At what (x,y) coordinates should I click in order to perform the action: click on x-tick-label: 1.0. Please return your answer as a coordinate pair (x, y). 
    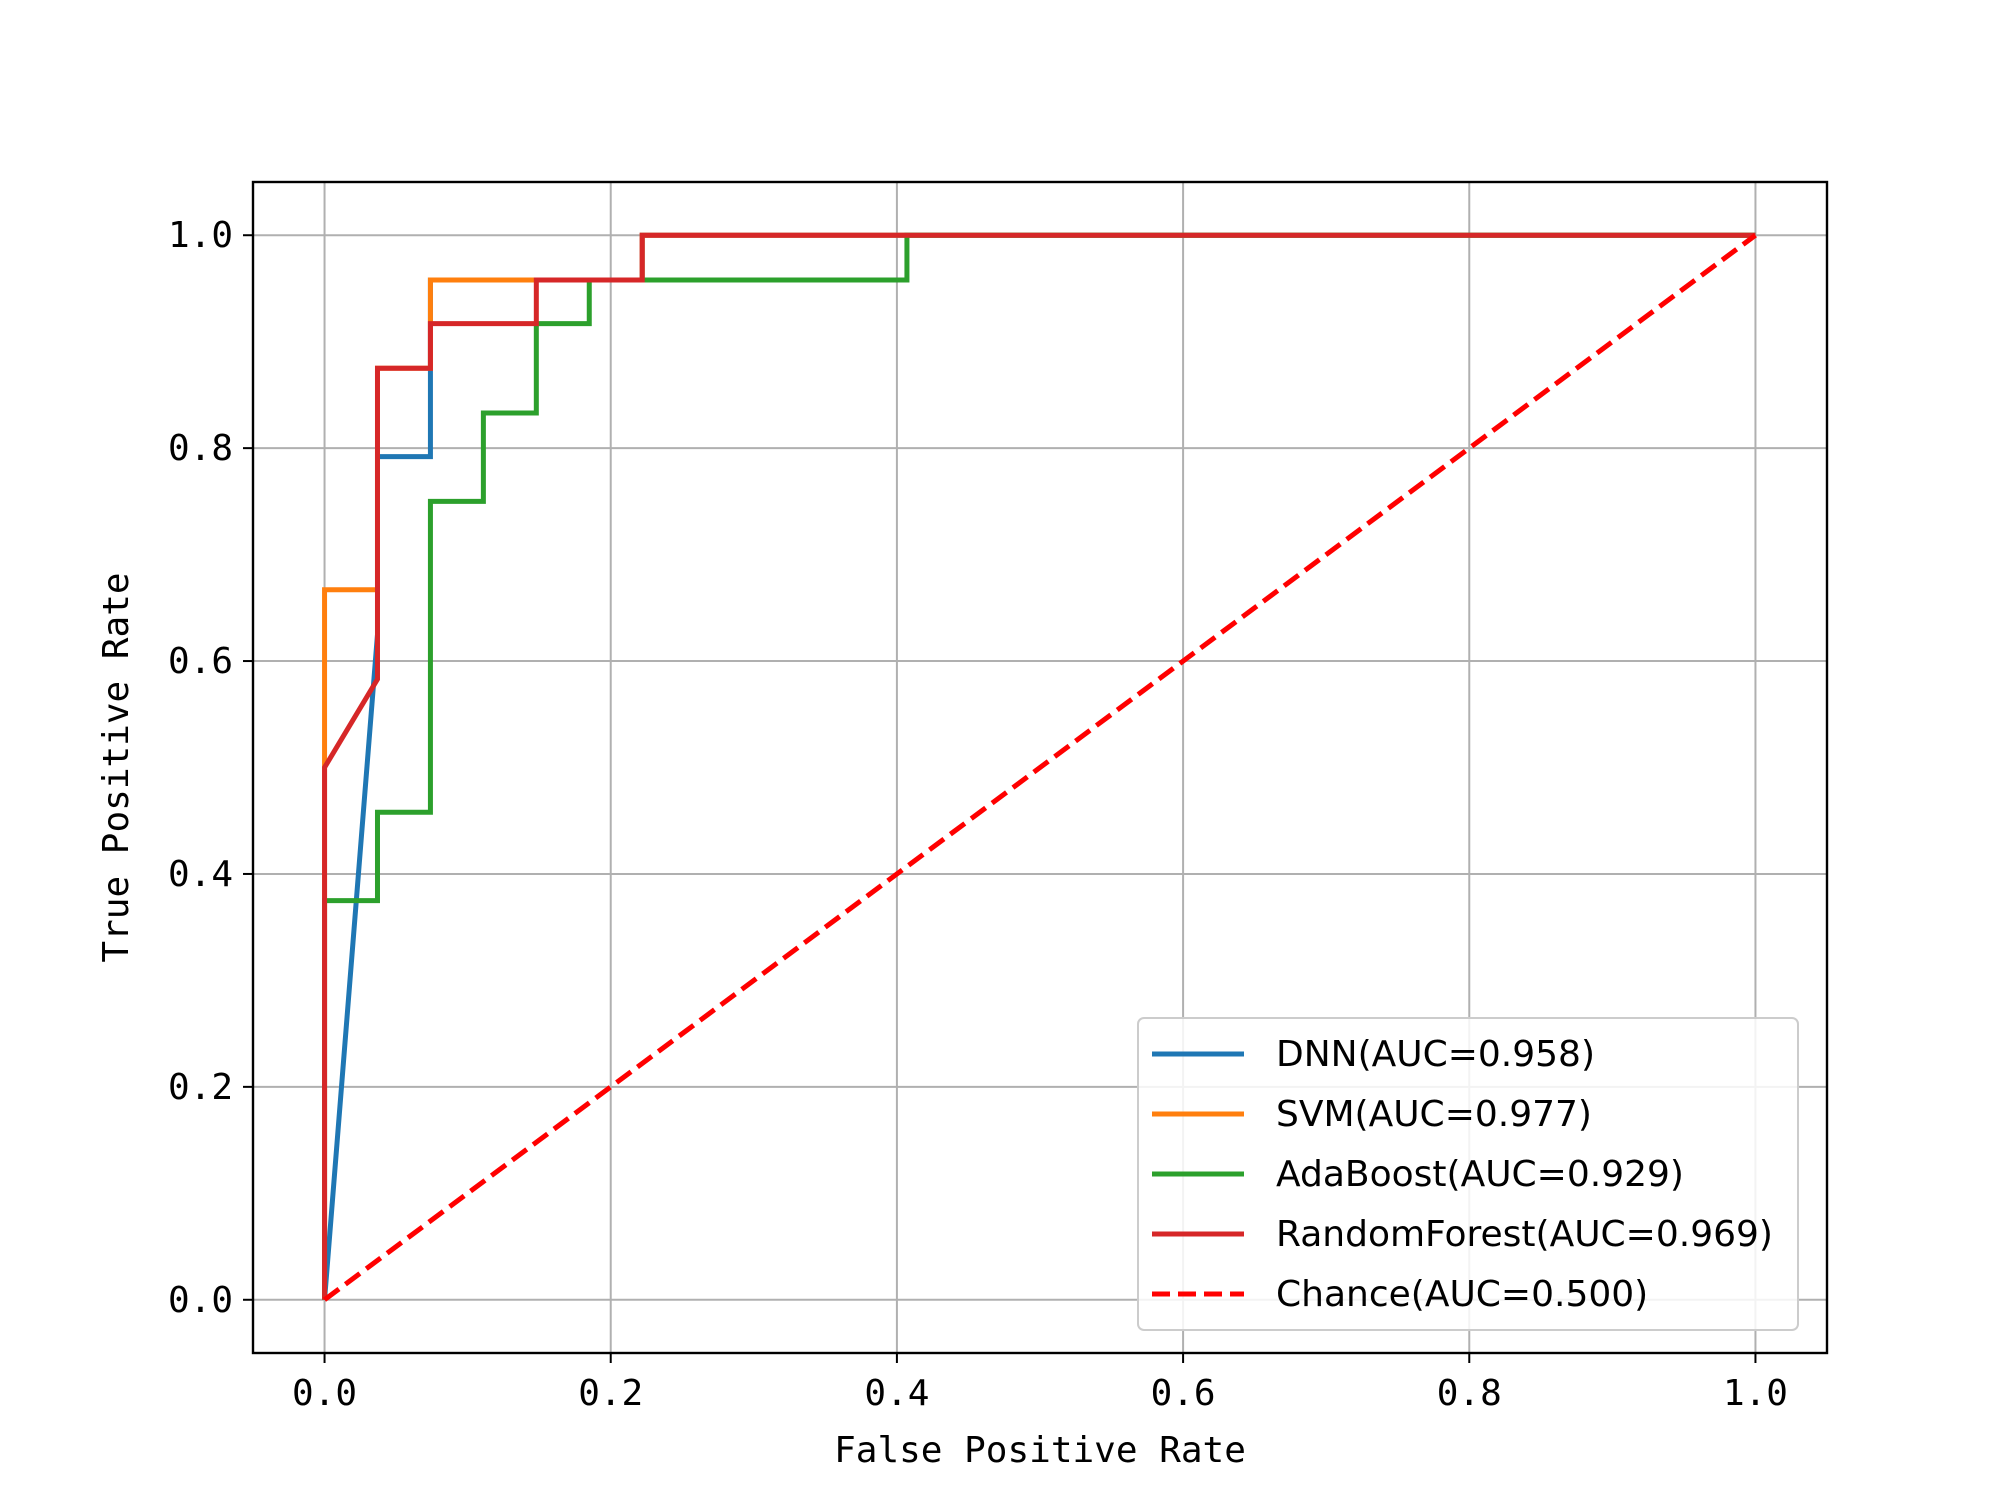
    Looking at the image, I should click on (1755, 1393).